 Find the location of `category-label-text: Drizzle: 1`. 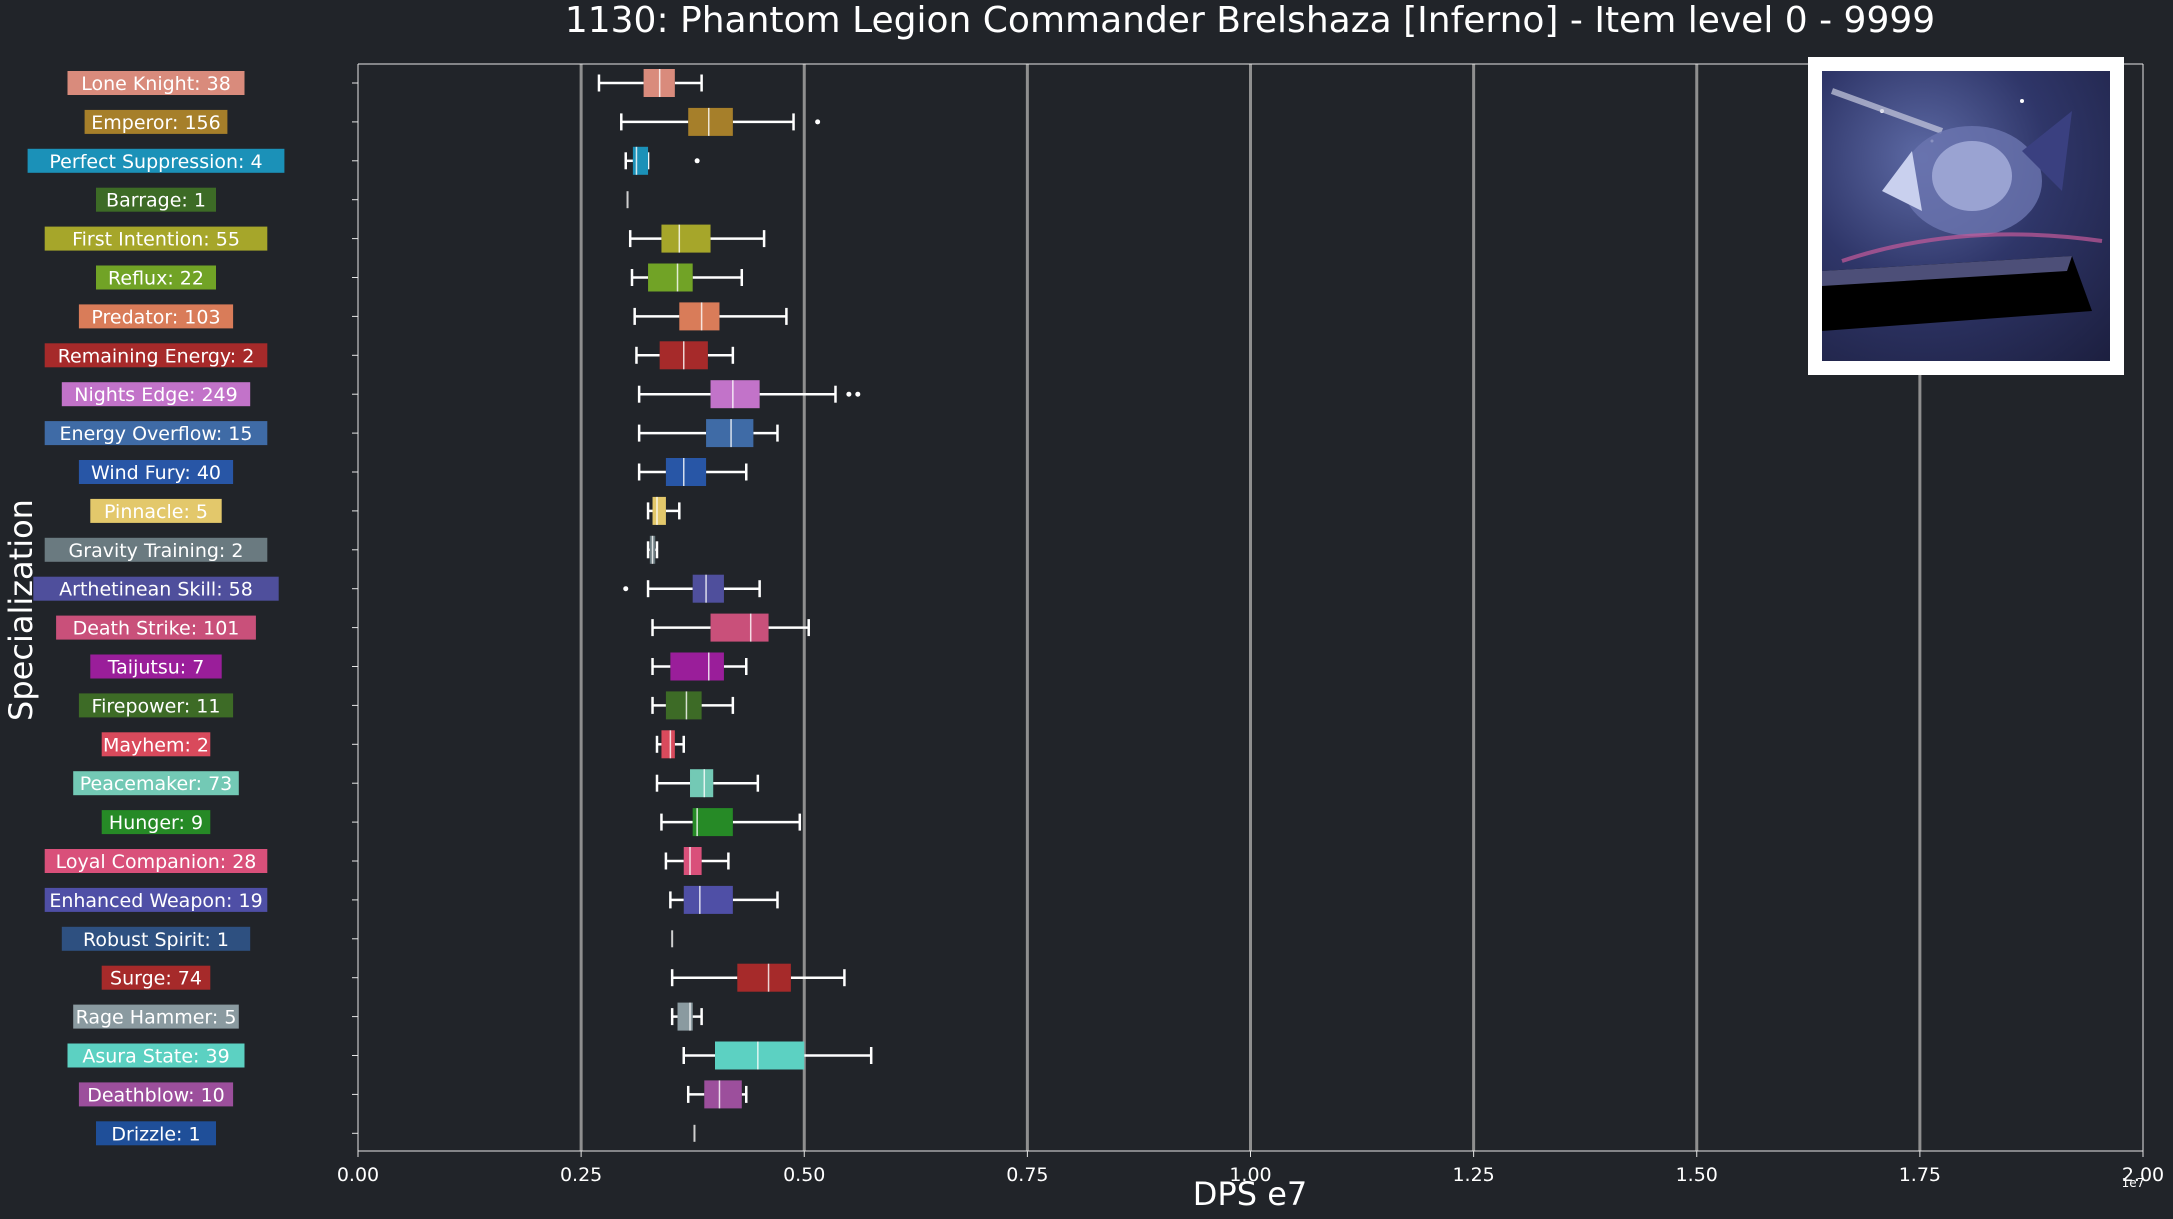

category-label-text: Drizzle: 1 is located at coordinates (155, 1134).